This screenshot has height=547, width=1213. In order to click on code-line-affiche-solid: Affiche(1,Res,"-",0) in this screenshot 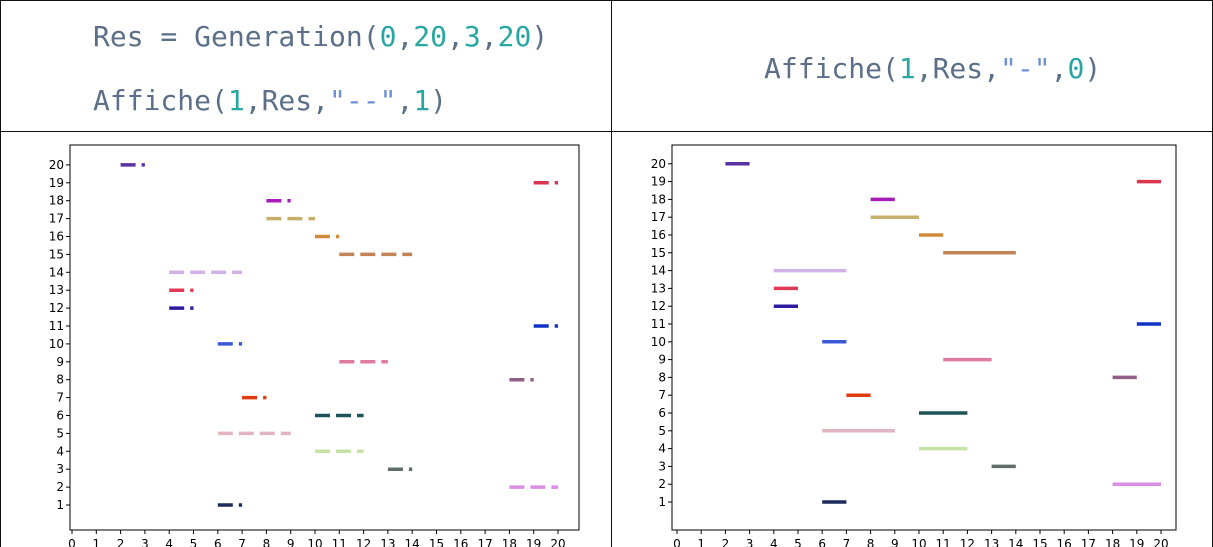, I will do `click(933, 68)`.